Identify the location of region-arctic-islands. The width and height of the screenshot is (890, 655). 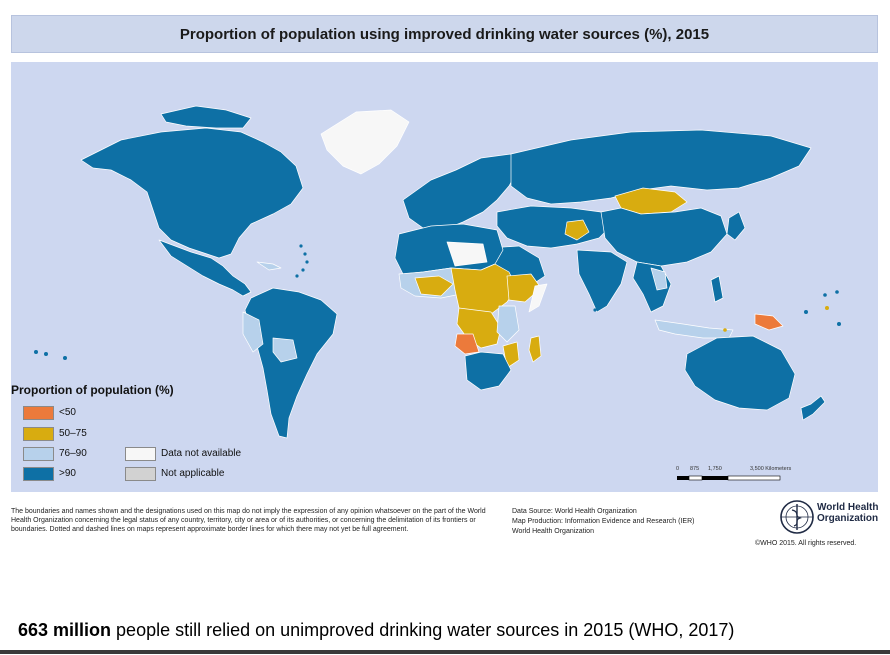
(206, 117).